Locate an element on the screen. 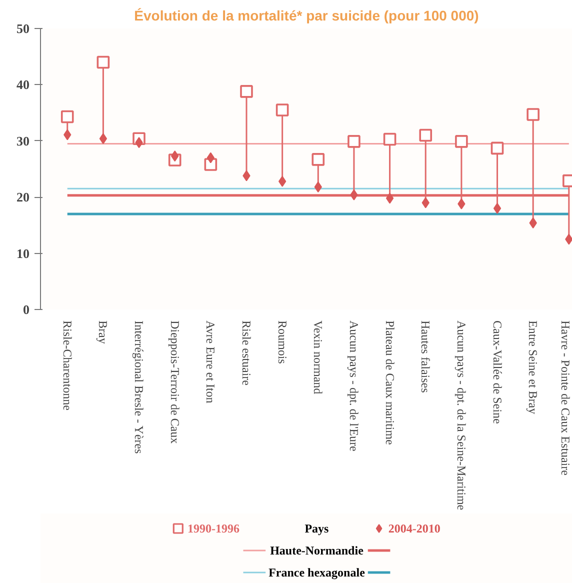 This screenshot has width=572, height=585. y-tick-label: 20 is located at coordinates (23, 197).